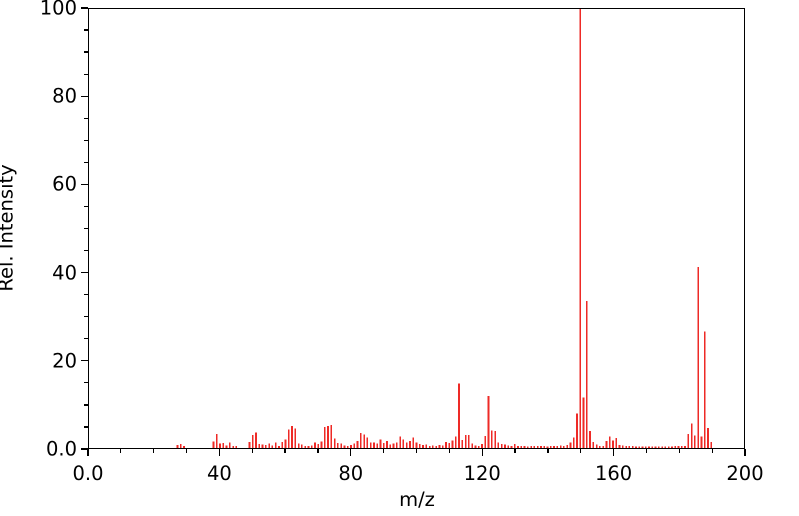 The height and width of the screenshot is (516, 799). What do you see at coordinates (219, 473) in the screenshot?
I see `x-tick-label: 40` at bounding box center [219, 473].